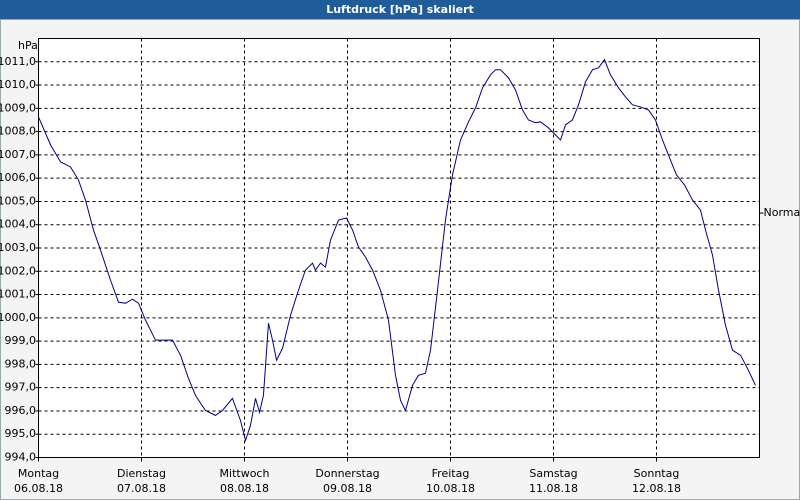 The width and height of the screenshot is (800, 500). Describe the element at coordinates (28, 45) in the screenshot. I see `y-axis-label: hPa` at that location.